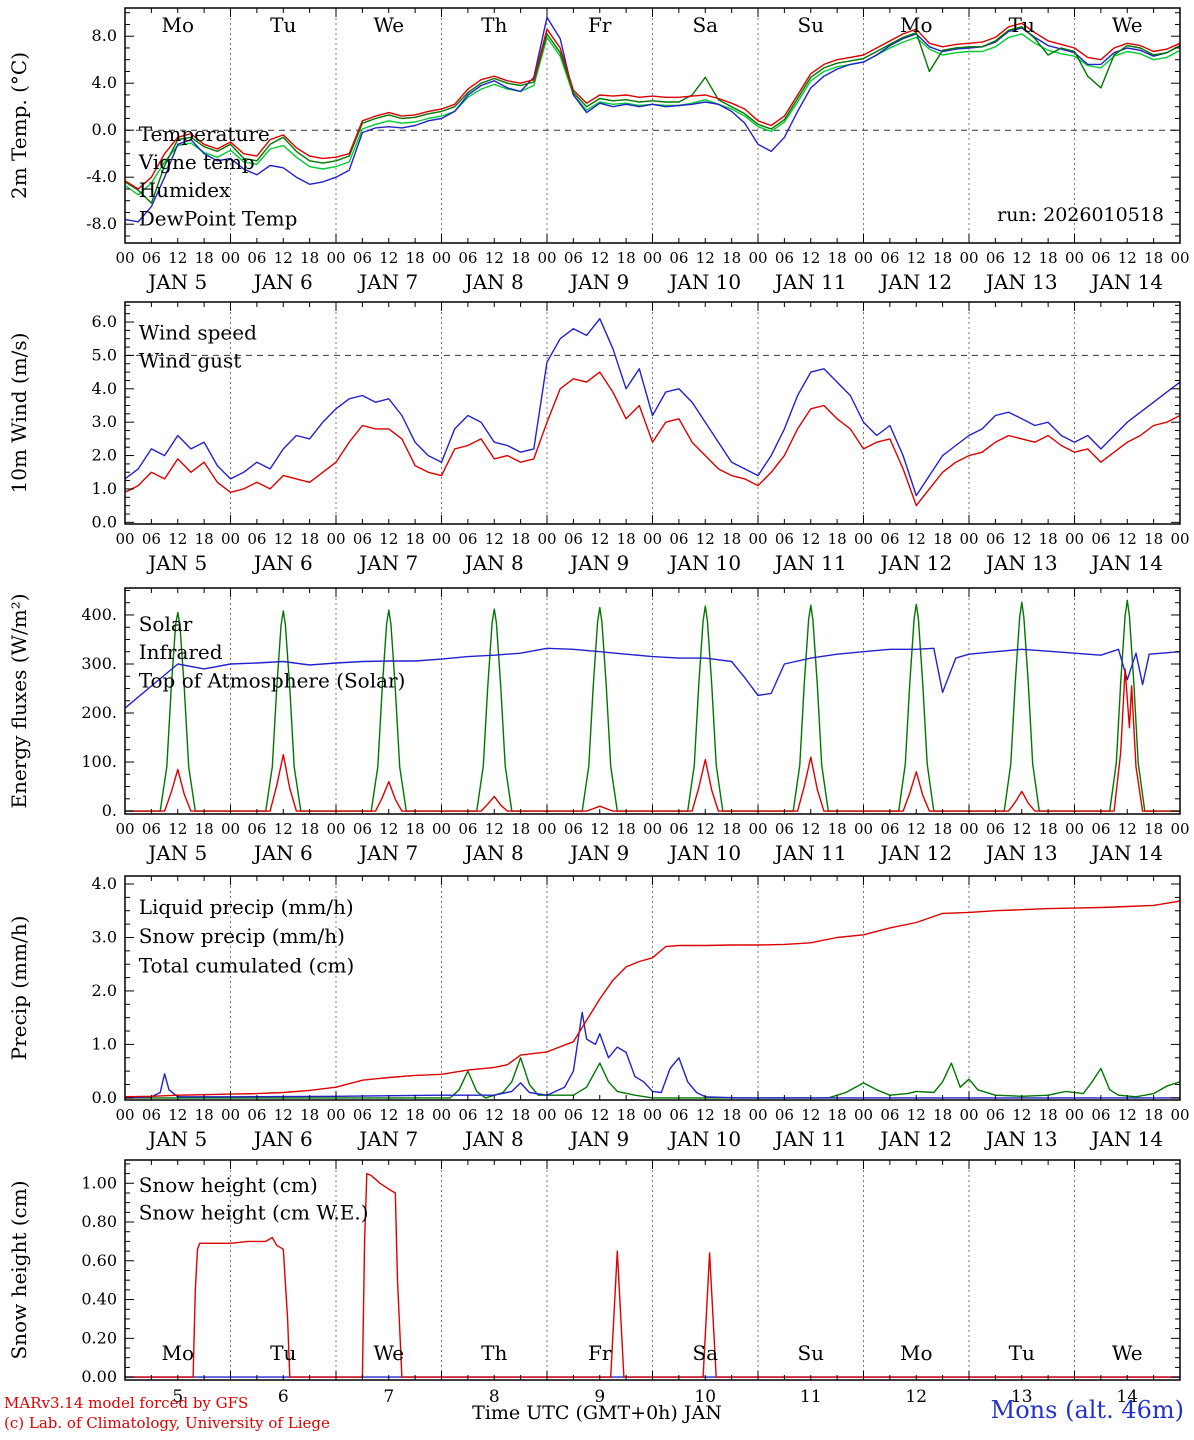 The width and height of the screenshot is (1194, 1440). What do you see at coordinates (254, 1212) in the screenshot?
I see `legend-label: Snow height (cm W.E.)` at bounding box center [254, 1212].